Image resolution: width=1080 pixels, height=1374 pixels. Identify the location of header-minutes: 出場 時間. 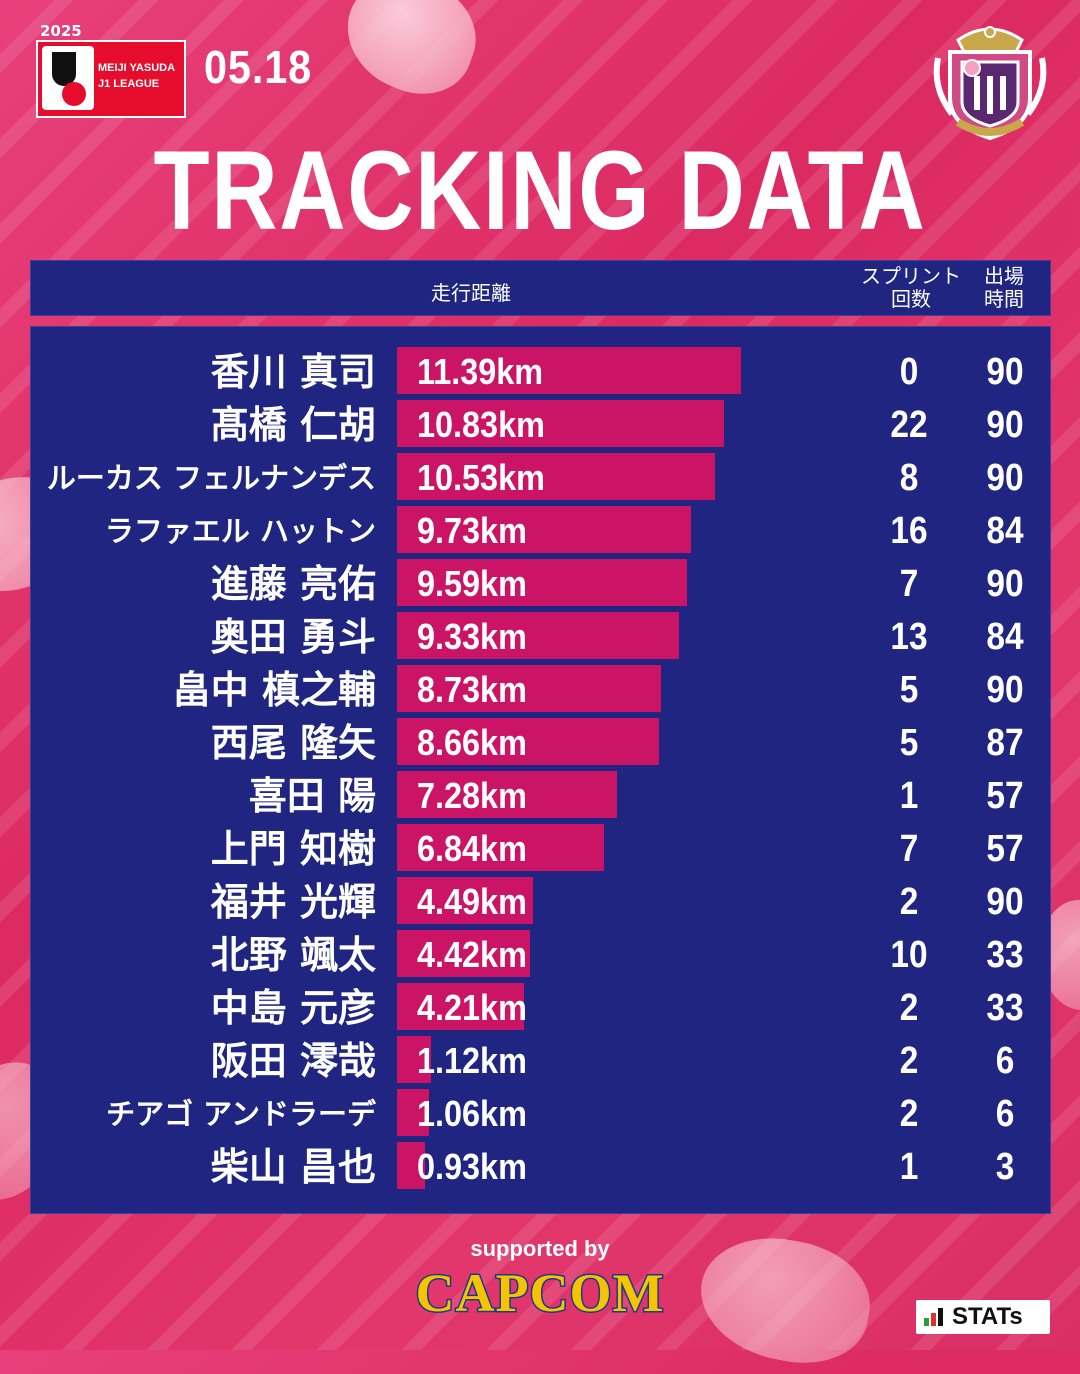
(1004, 288).